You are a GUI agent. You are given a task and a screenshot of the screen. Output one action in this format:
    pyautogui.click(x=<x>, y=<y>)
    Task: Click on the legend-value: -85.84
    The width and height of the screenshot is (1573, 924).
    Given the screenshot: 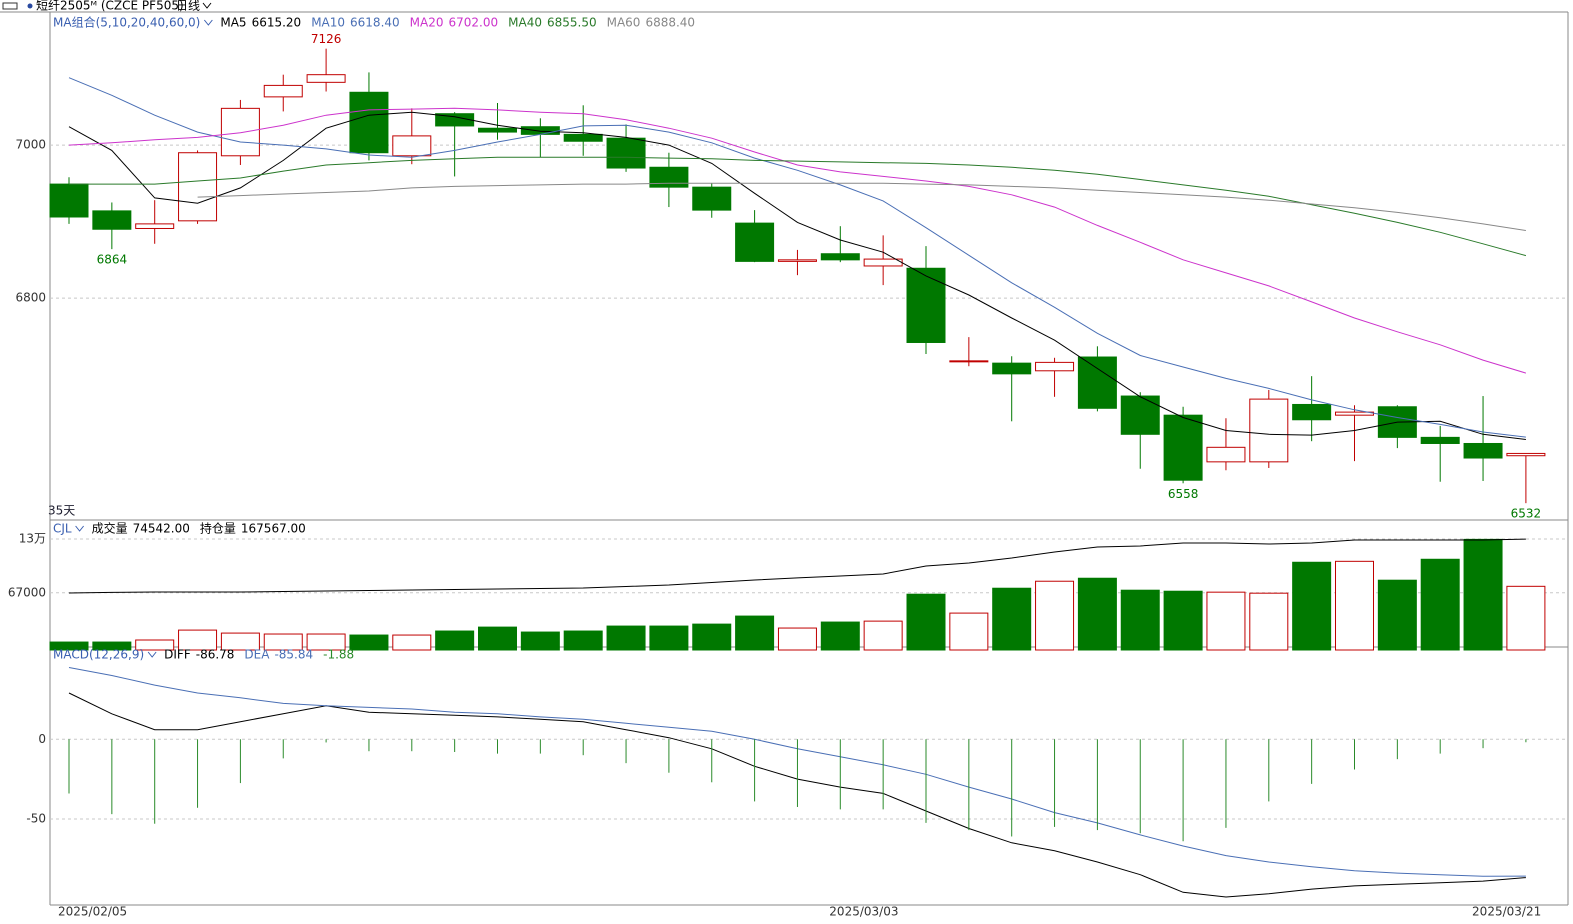 What is the action you would take?
    pyautogui.click(x=293, y=655)
    